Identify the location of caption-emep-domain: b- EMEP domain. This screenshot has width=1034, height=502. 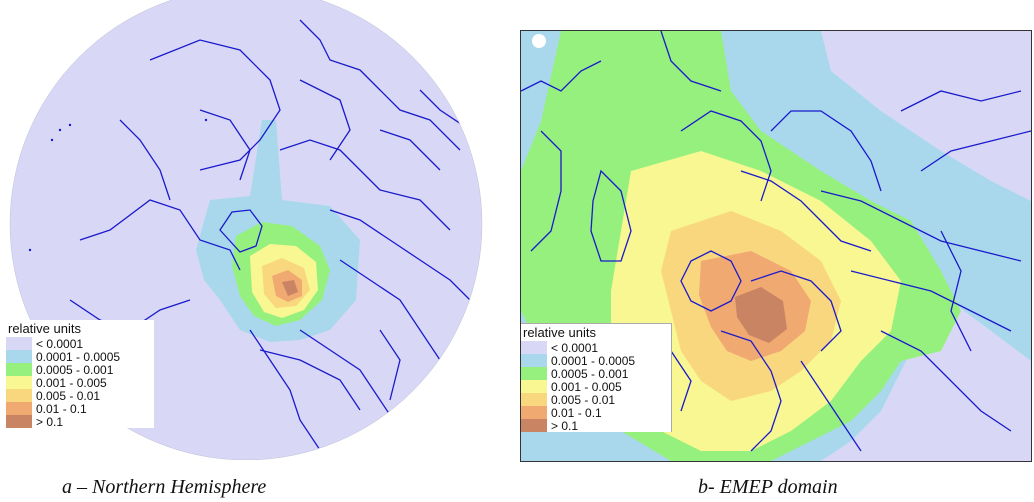
(768, 487).